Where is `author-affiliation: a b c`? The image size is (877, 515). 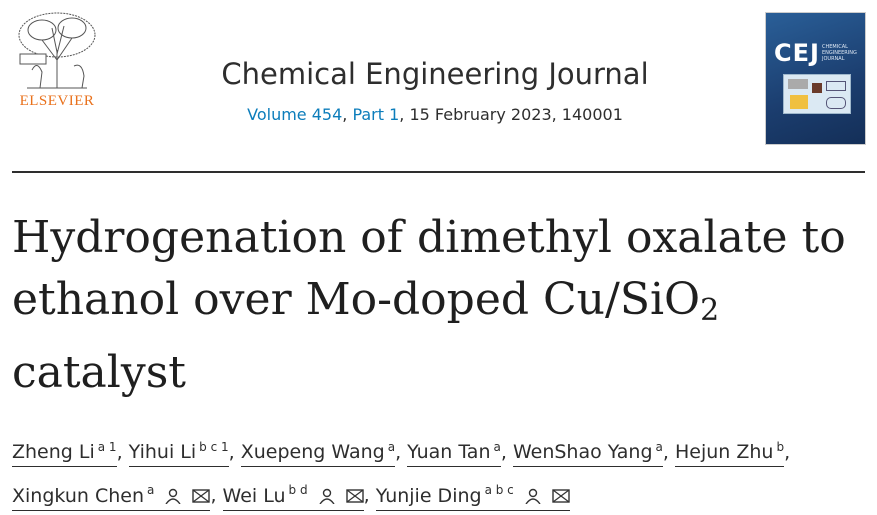
author-affiliation: a b c is located at coordinates (499, 490).